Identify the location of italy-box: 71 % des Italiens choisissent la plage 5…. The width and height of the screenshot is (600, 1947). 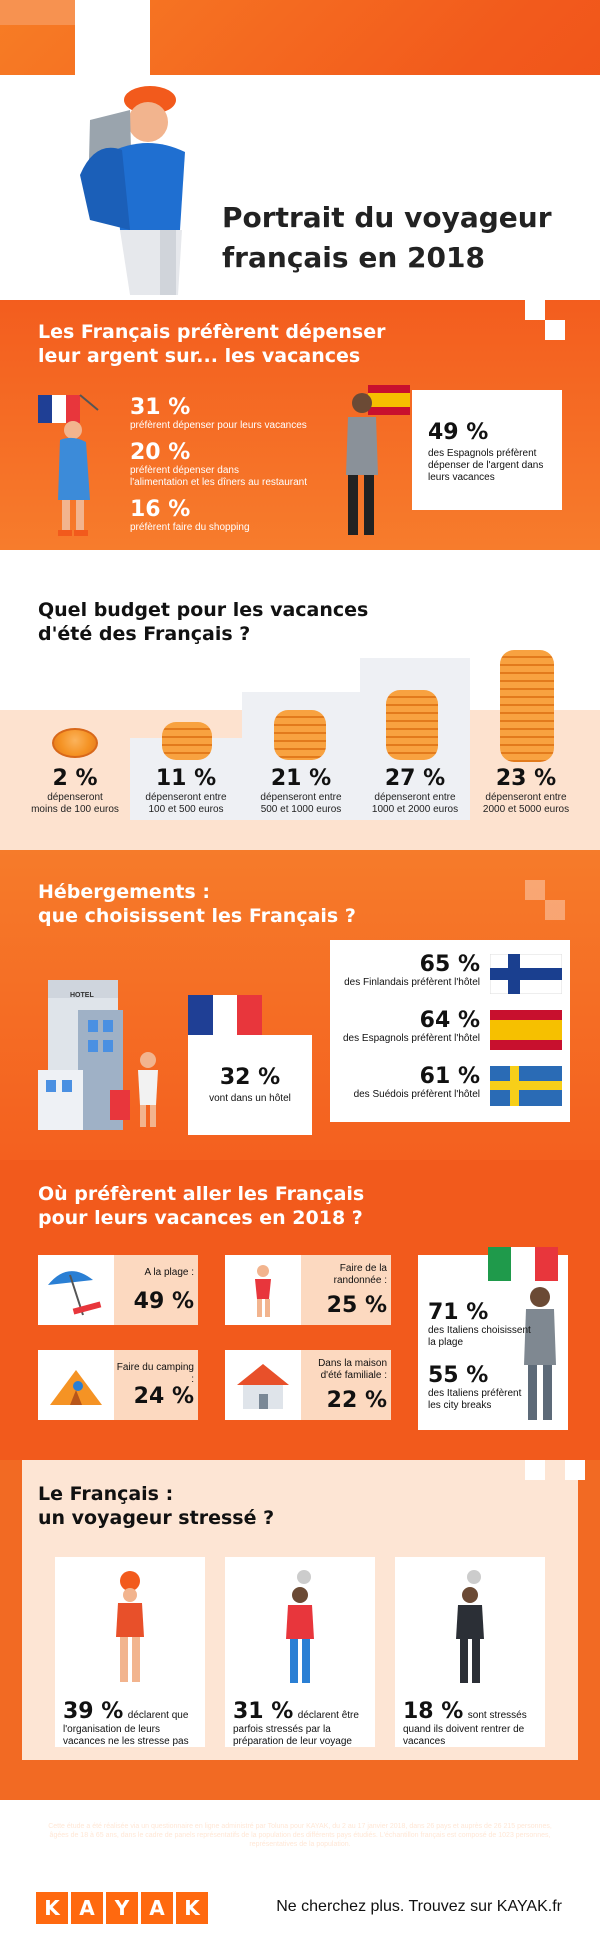
(493, 1338).